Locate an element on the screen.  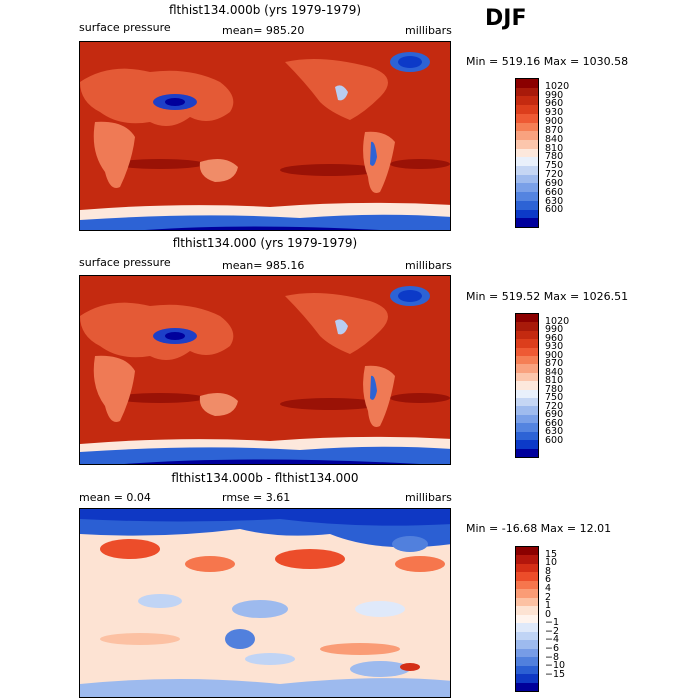
colorbar-tick-label: −6 is located at coordinates (552, 649).